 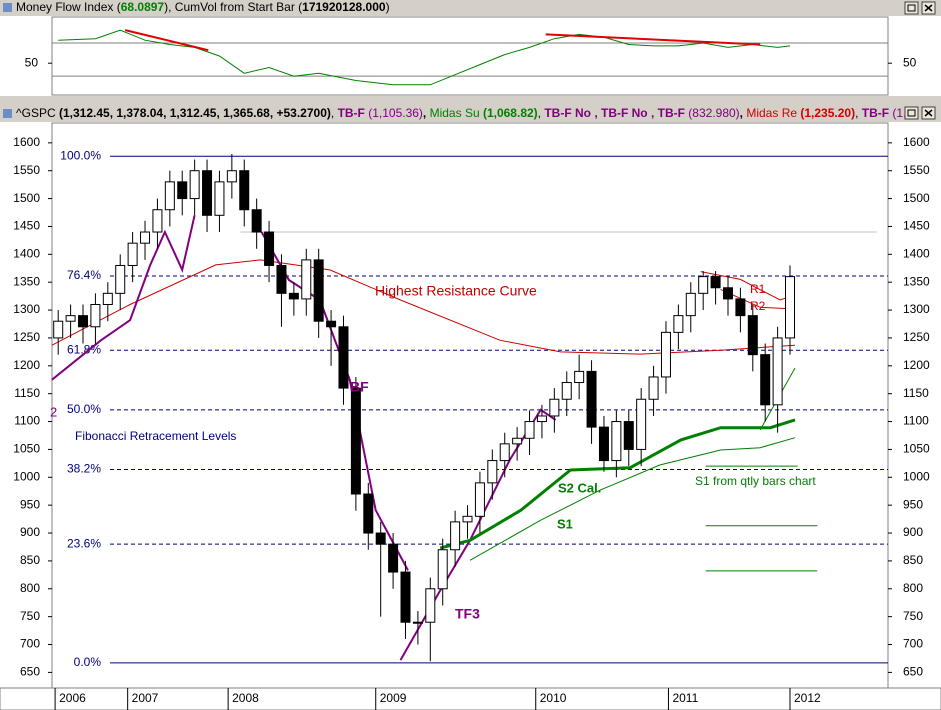 I want to click on y-tick-label: 1250, so click(x=26, y=337).